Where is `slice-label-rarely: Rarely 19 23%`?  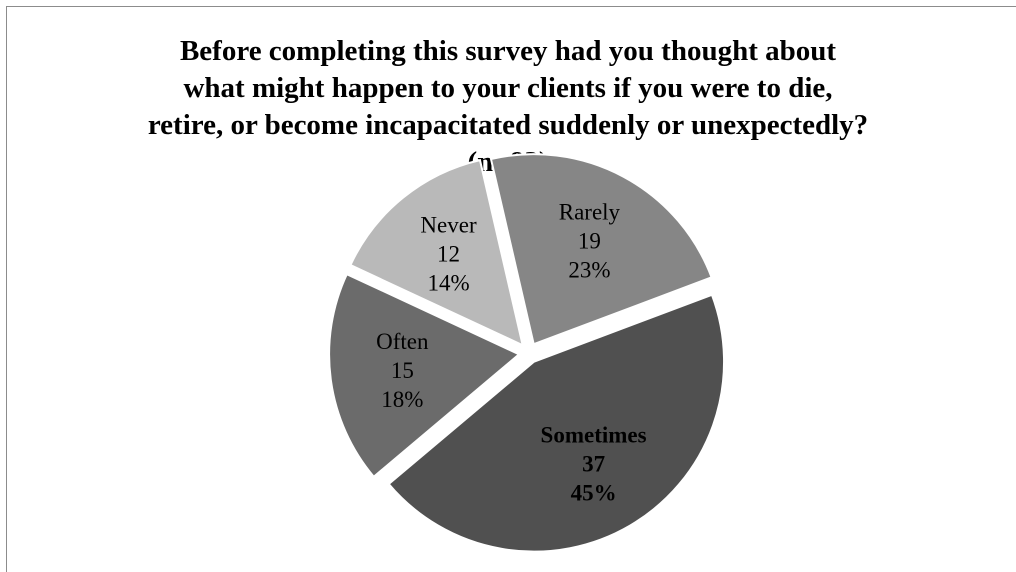
slice-label-rarely: Rarely 19 23% is located at coordinates (590, 240).